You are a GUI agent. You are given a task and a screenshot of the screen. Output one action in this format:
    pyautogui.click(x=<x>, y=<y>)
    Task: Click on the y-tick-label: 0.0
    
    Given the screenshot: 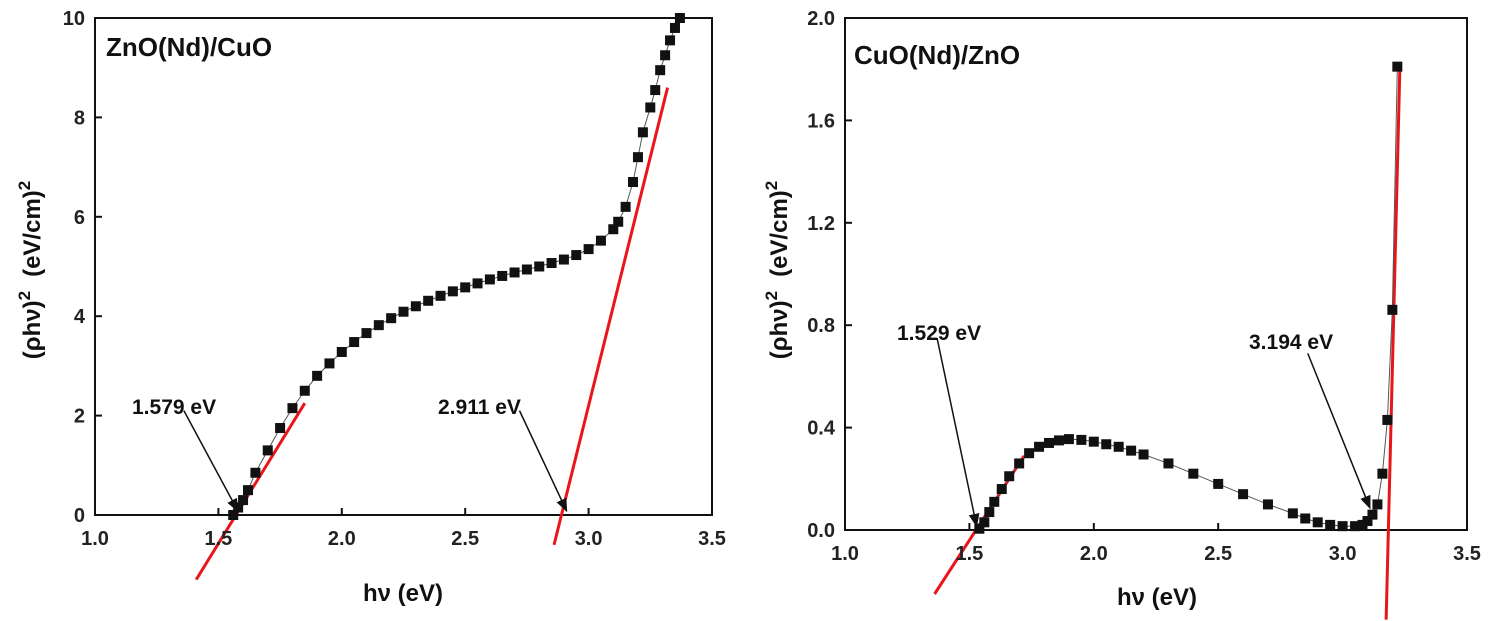 What is the action you would take?
    pyautogui.click(x=821, y=531)
    